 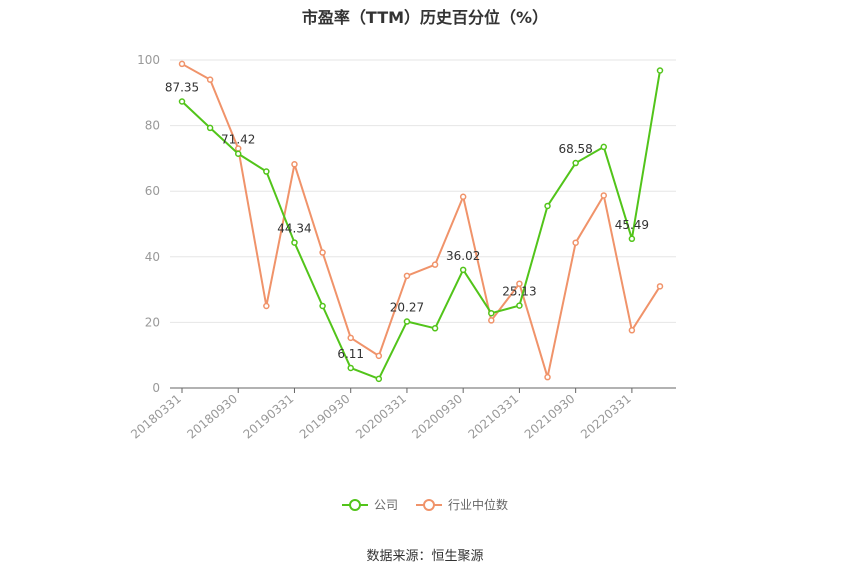 I want to click on data-label: 44.34, so click(x=294, y=229).